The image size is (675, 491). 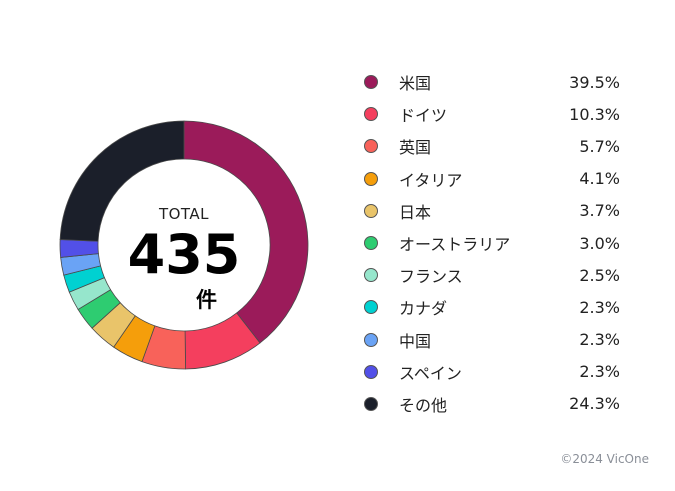 What do you see at coordinates (423, 405) in the screenshot?
I see `legend-label: その他` at bounding box center [423, 405].